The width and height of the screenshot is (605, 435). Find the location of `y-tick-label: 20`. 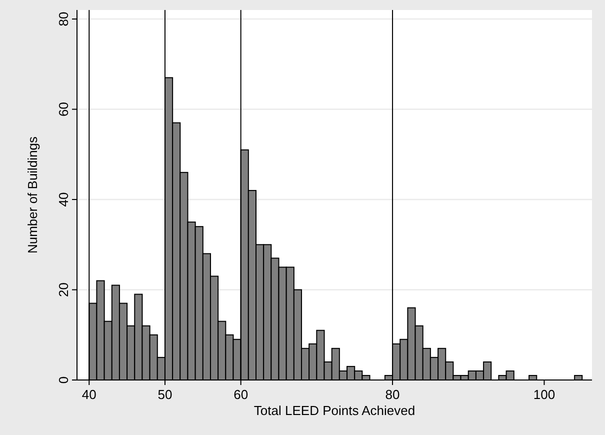

y-tick-label: 20 is located at coordinates (63, 289).